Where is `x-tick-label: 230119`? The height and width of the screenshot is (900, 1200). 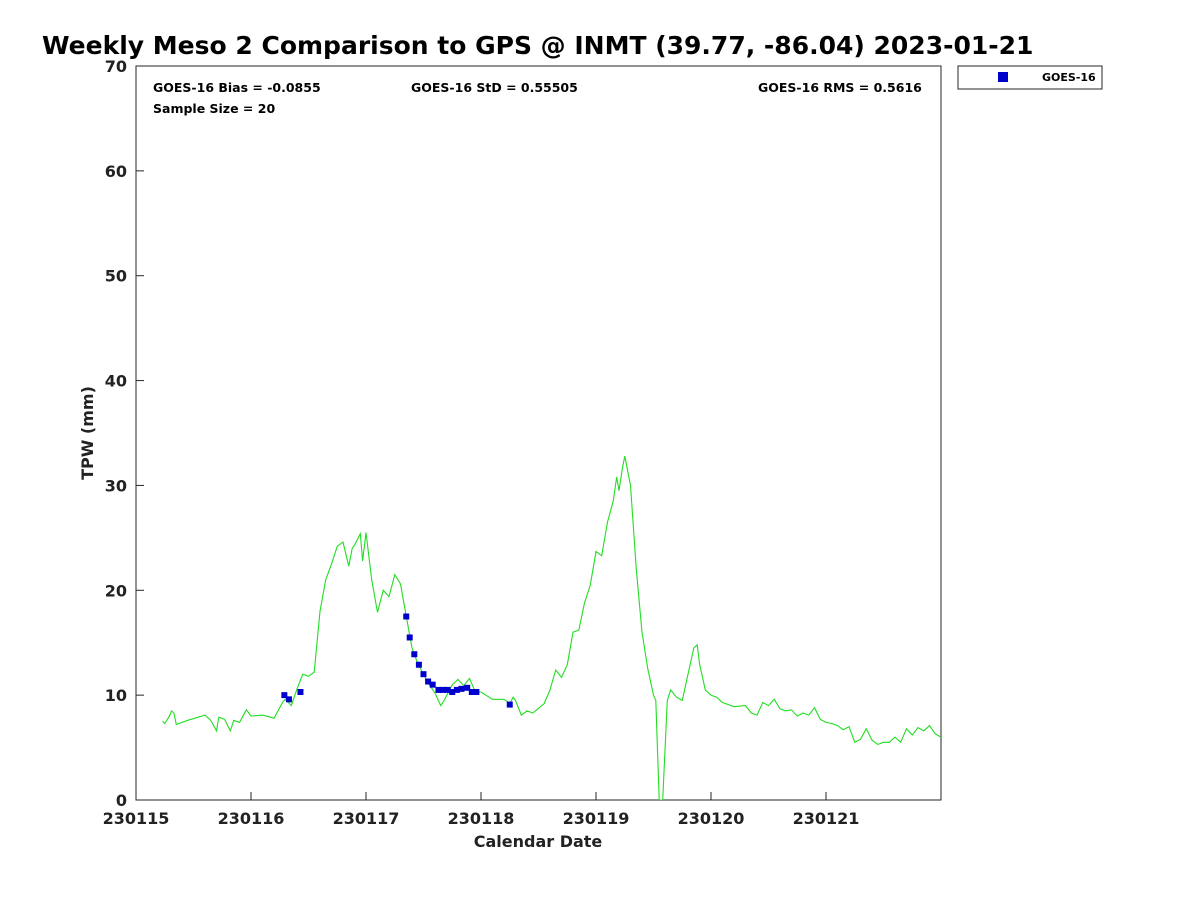 x-tick-label: 230119 is located at coordinates (596, 818).